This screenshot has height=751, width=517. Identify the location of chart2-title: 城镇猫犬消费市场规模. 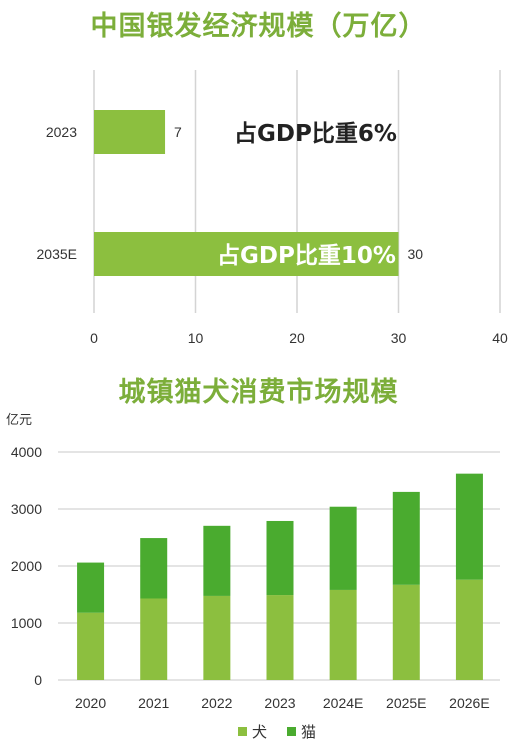
(258, 392).